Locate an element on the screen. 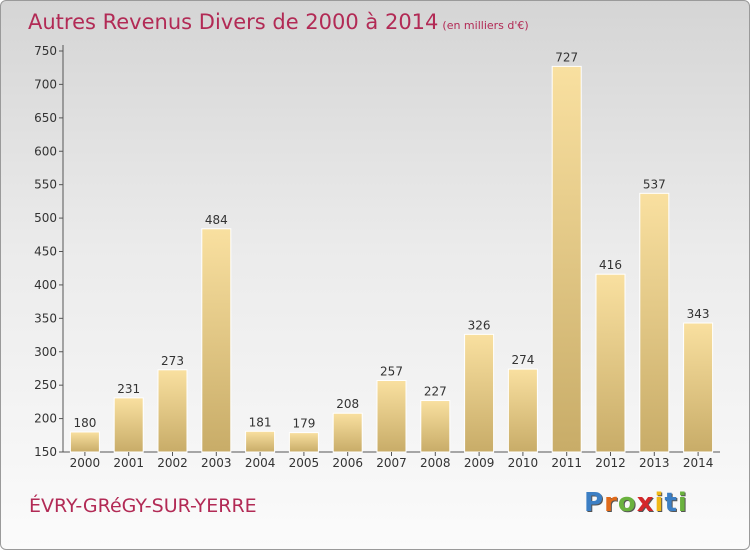  data-label: 227 is located at coordinates (435, 392).